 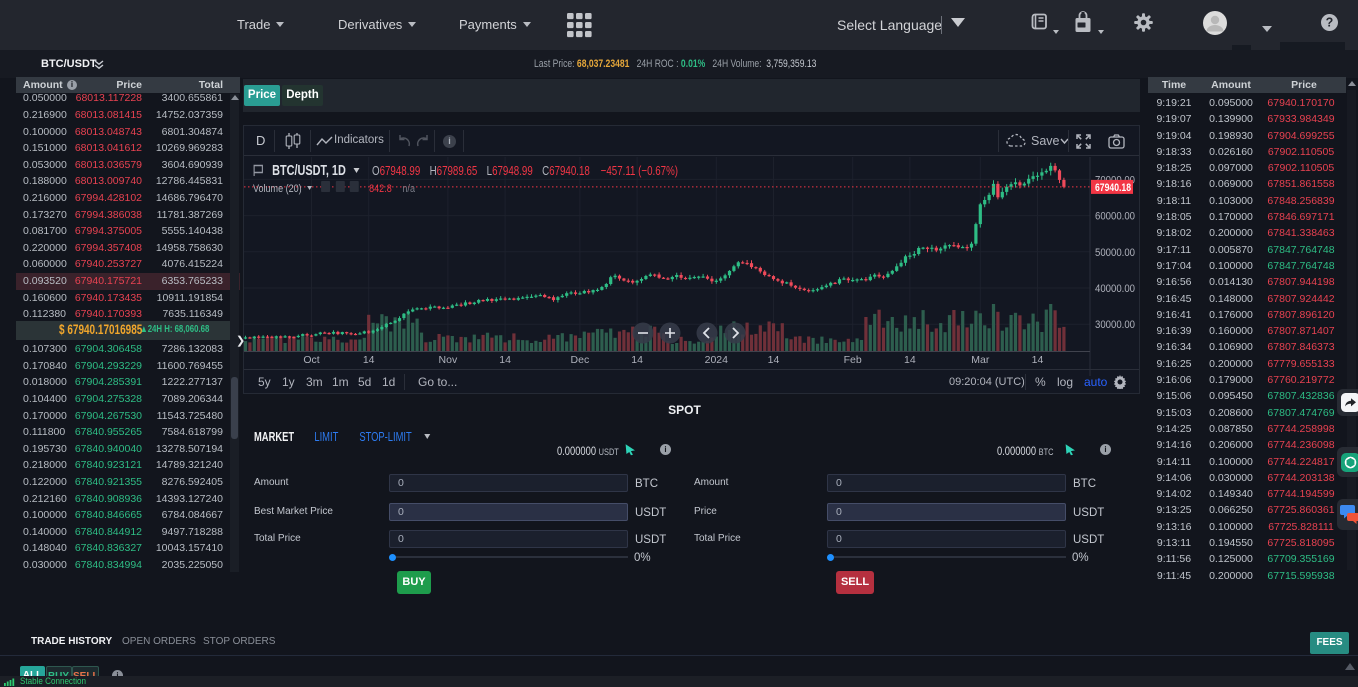 I want to click on svg-text: 60000.00, so click(x=1115, y=217).